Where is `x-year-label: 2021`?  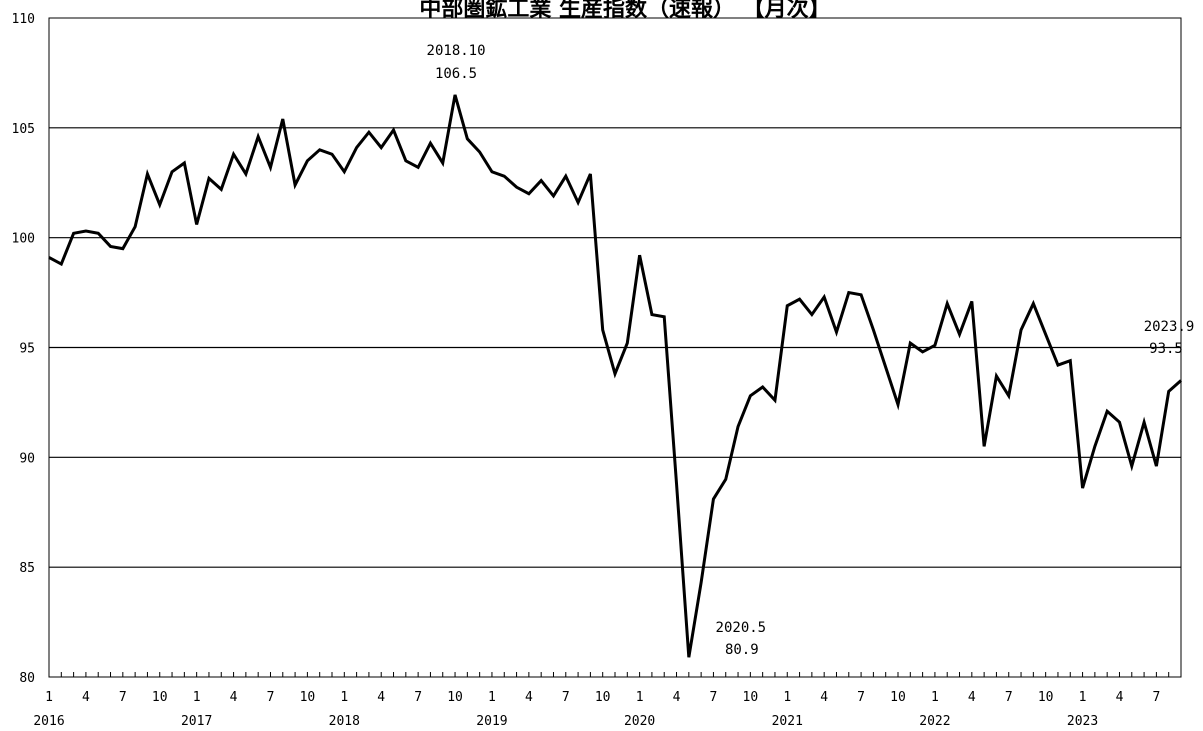
x-year-label: 2021 is located at coordinates (787, 721).